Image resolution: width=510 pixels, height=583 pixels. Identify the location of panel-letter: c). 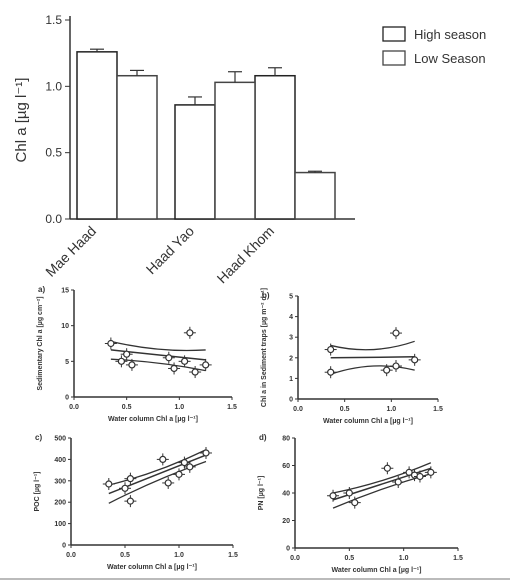
(38, 437).